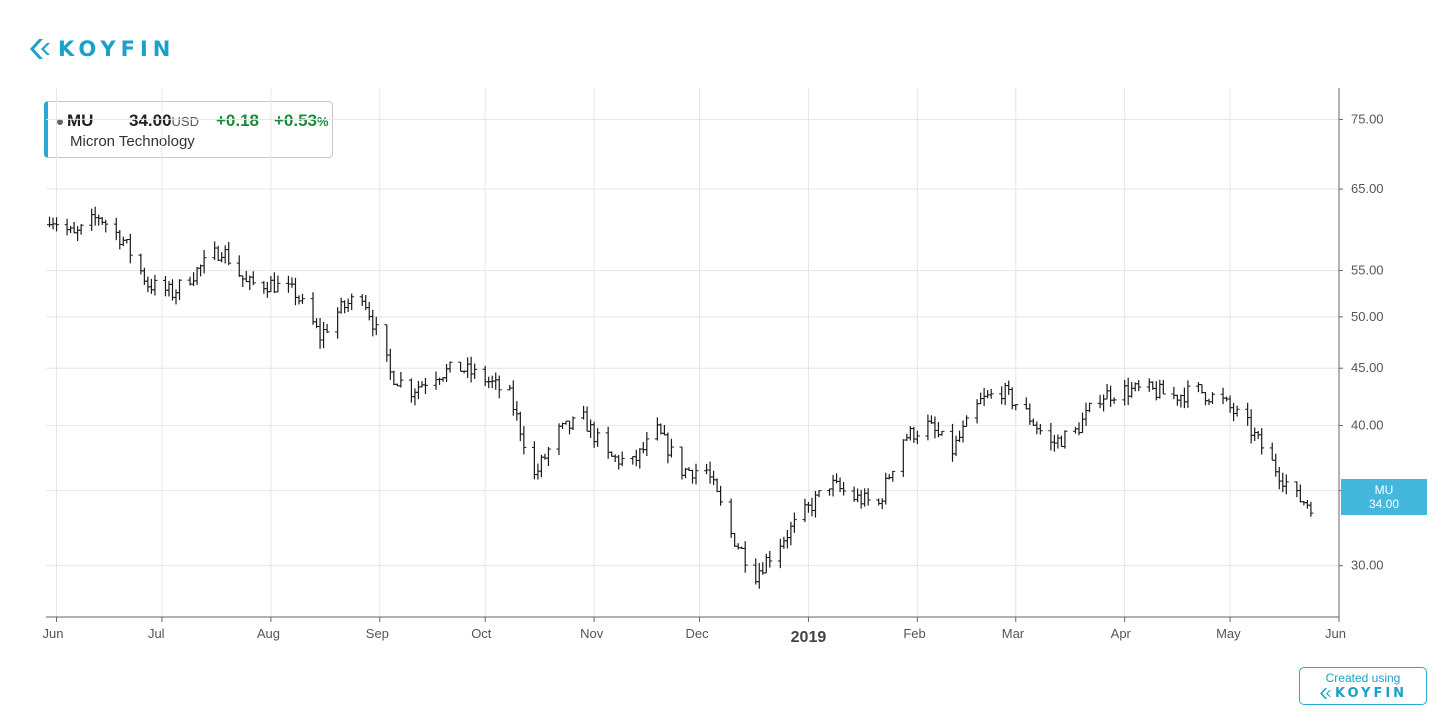  I want to click on y-tick-label: 50.00, so click(1367, 316).